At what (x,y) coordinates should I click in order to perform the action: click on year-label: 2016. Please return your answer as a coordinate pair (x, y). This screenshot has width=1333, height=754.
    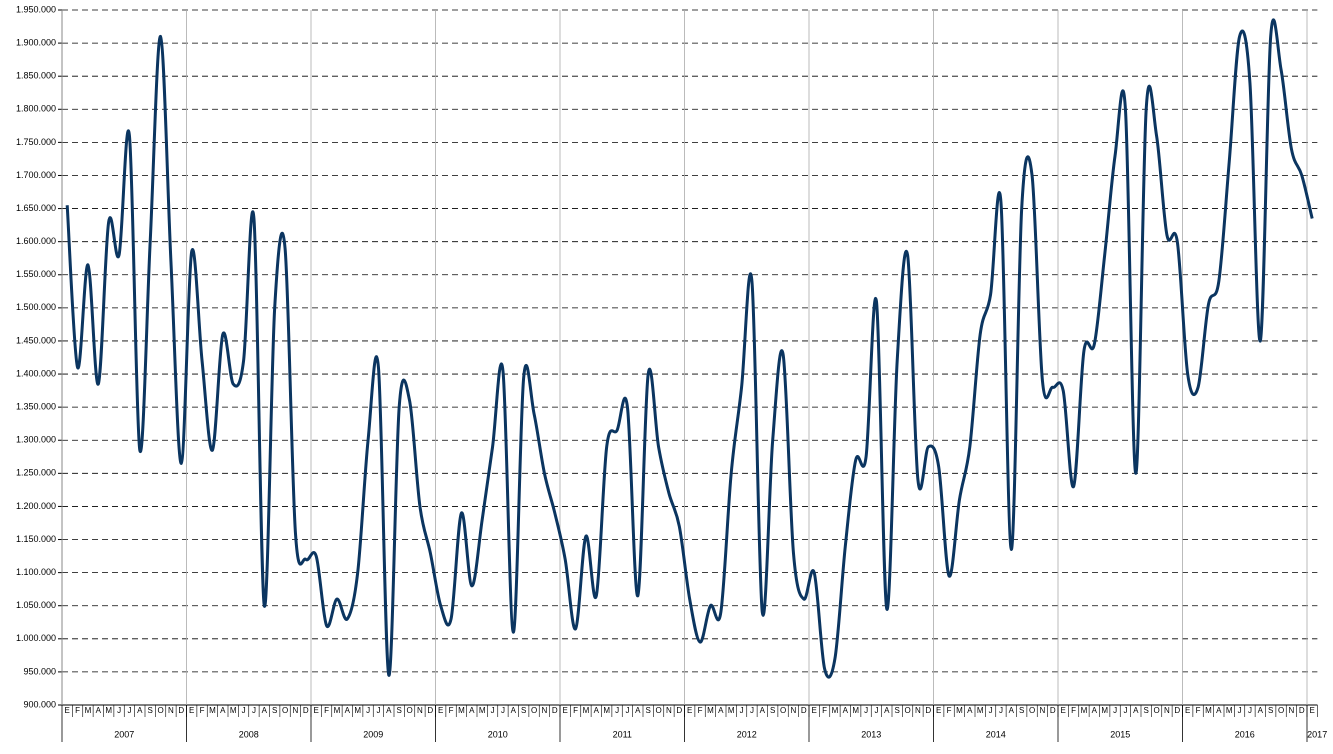
    Looking at the image, I should click on (1245, 734).